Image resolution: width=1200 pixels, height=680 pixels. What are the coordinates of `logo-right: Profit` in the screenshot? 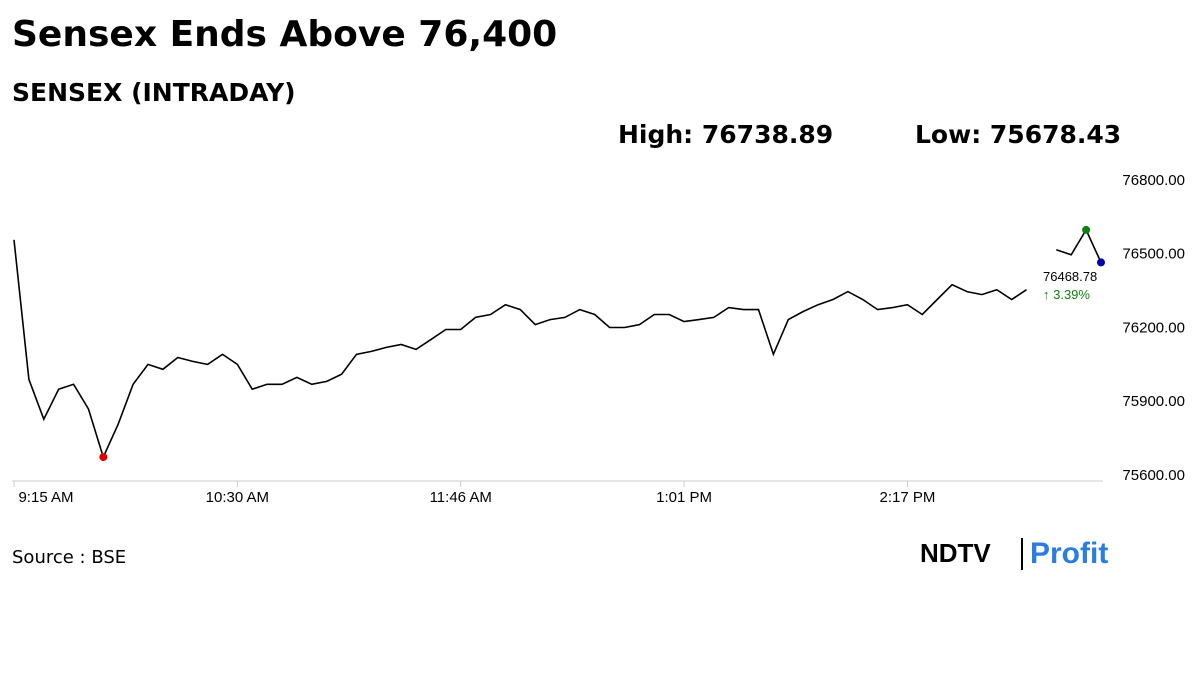 It's located at (1069, 553).